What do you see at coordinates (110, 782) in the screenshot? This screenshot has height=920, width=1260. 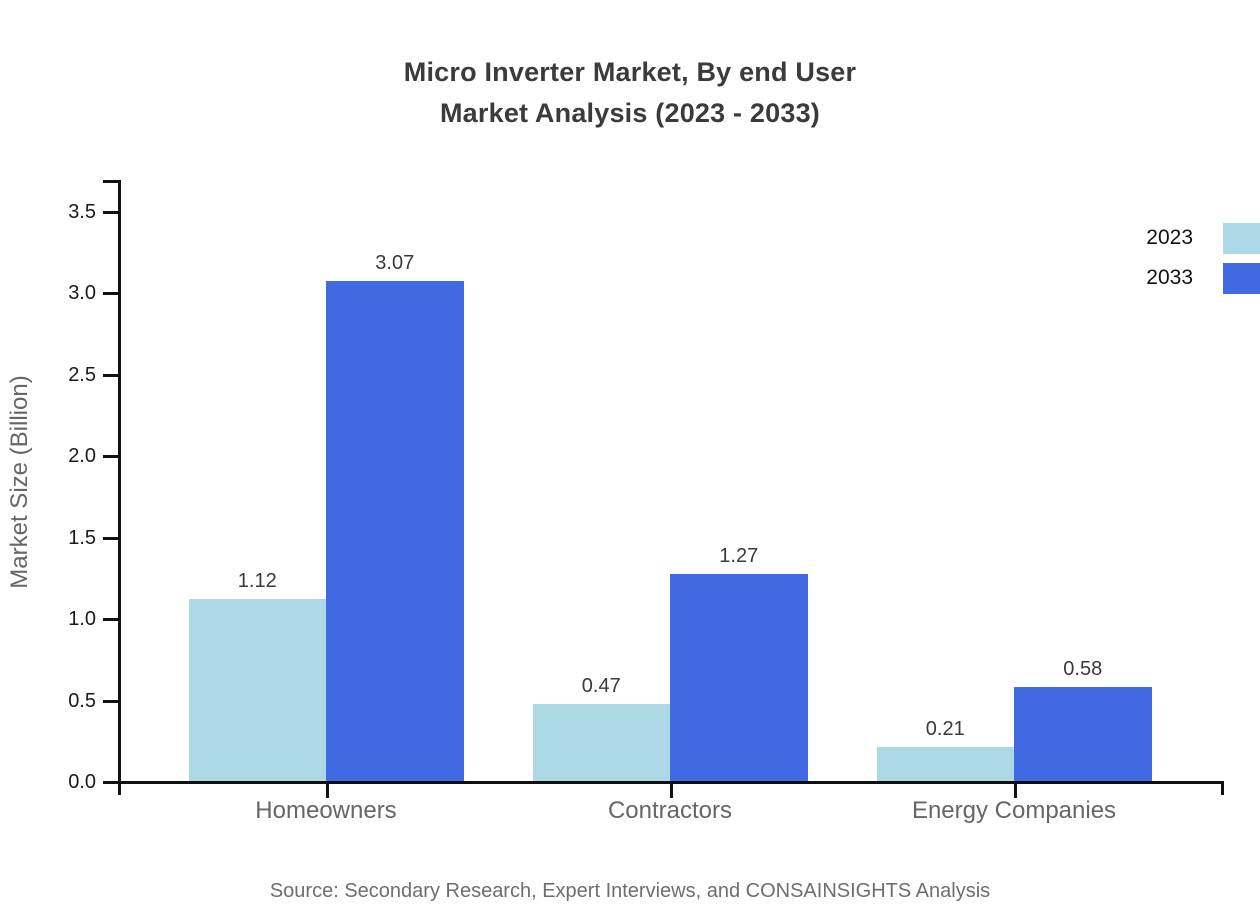 I see `y-tick-0.0` at bounding box center [110, 782].